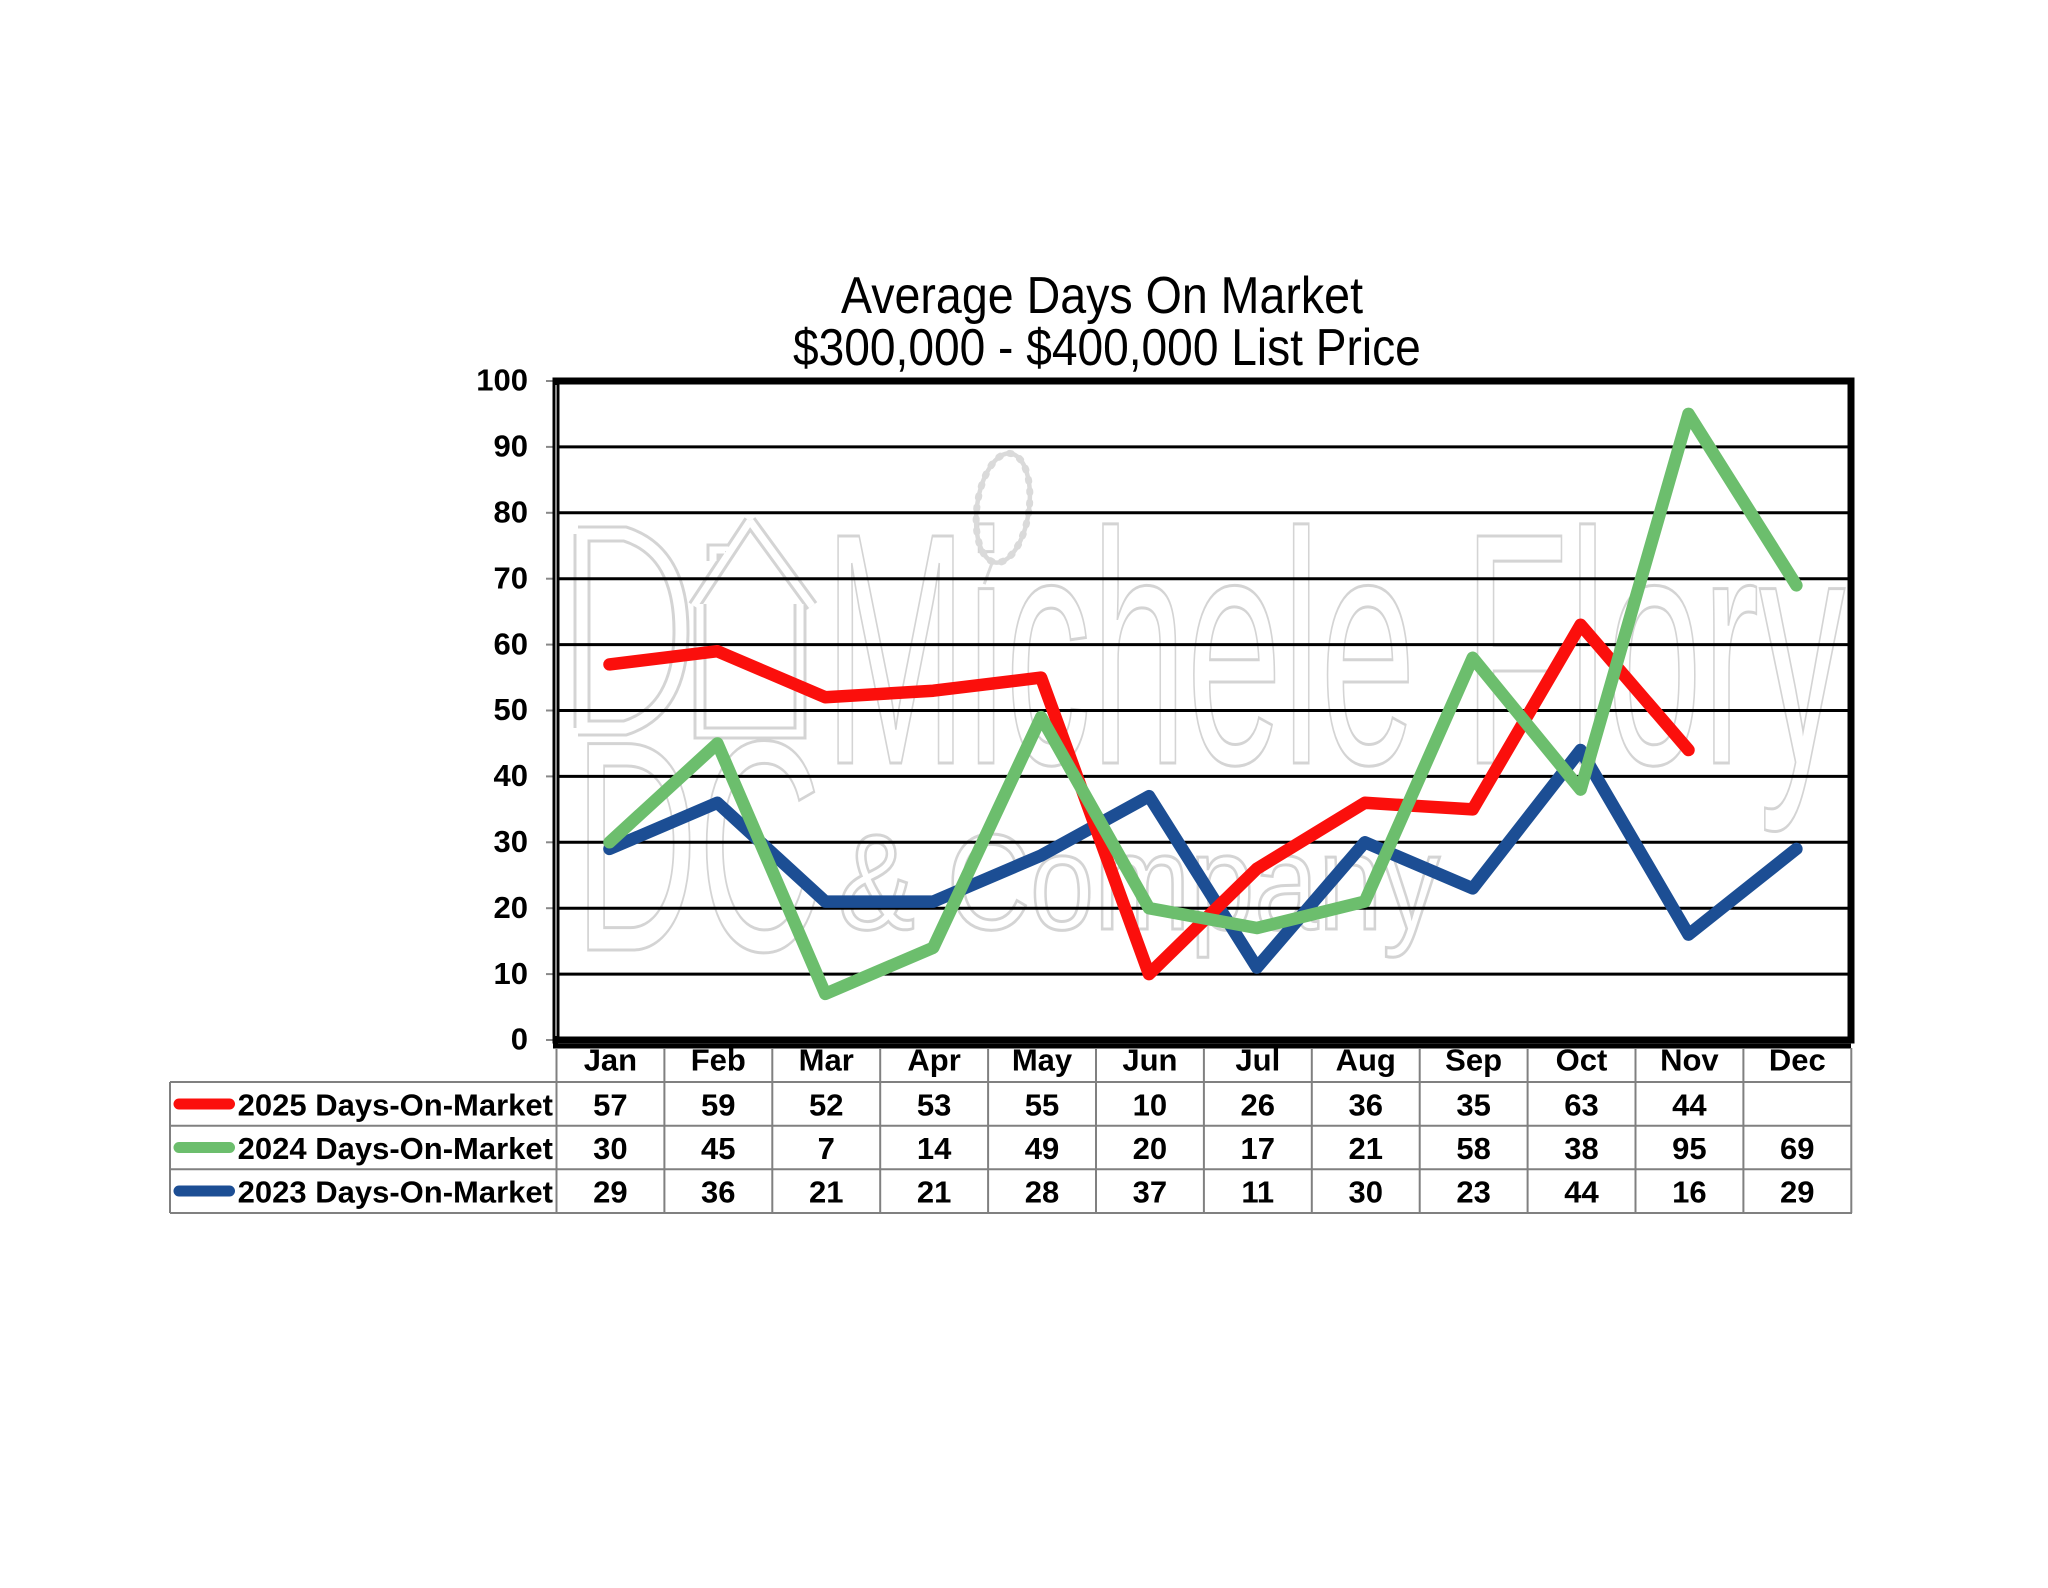 Image resolution: width=2048 pixels, height=1588 pixels. I want to click on svg-text: Apr, so click(933, 1060).